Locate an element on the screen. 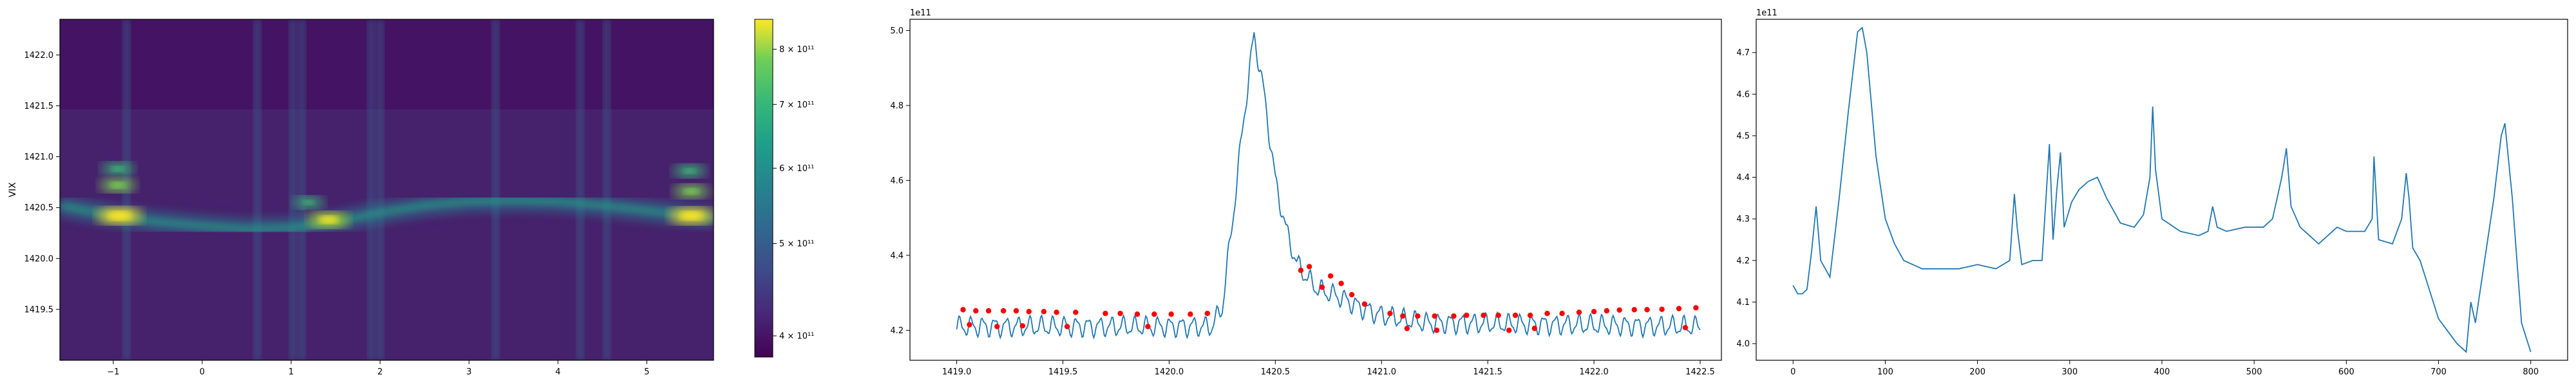  spectrum-peaks-x-tick-label-7: 1422.5 is located at coordinates (1700, 372).